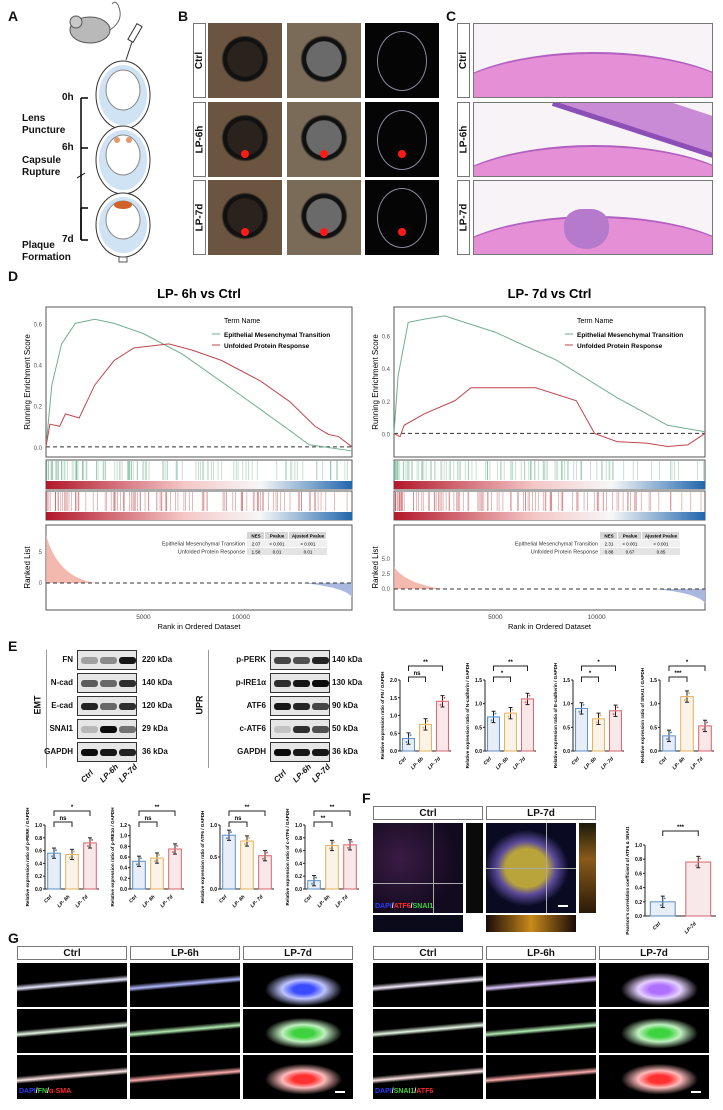 The image size is (723, 1110). Describe the element at coordinates (640, 551) in the screenshot. I see `table-row` at that location.